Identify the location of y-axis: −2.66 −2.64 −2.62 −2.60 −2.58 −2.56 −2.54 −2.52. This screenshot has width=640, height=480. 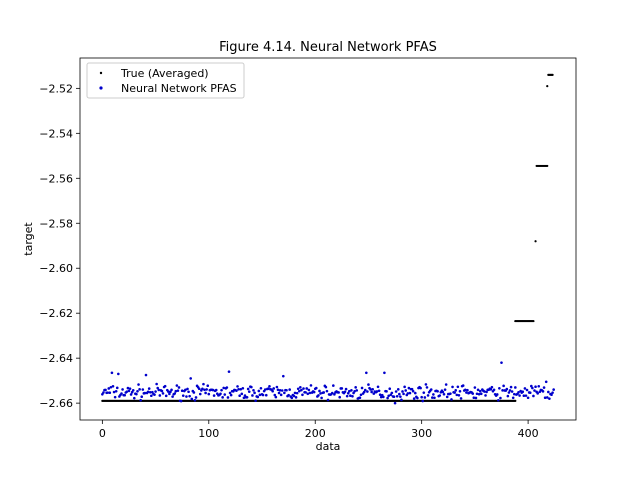
(59, 246).